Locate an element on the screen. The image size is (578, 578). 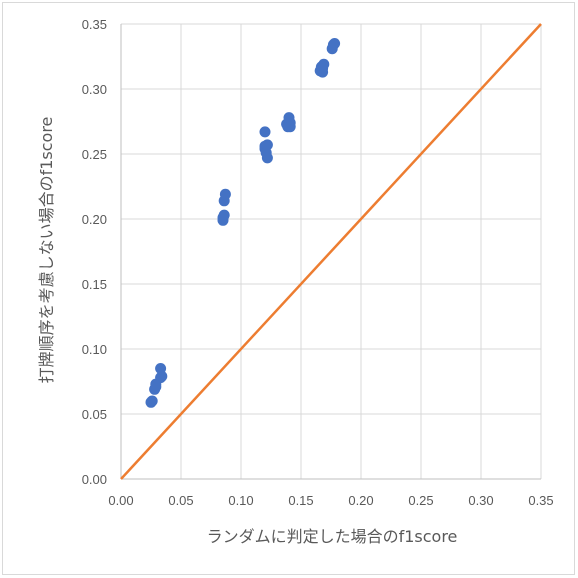
x-tick-label: 0.05 is located at coordinates (180, 500).